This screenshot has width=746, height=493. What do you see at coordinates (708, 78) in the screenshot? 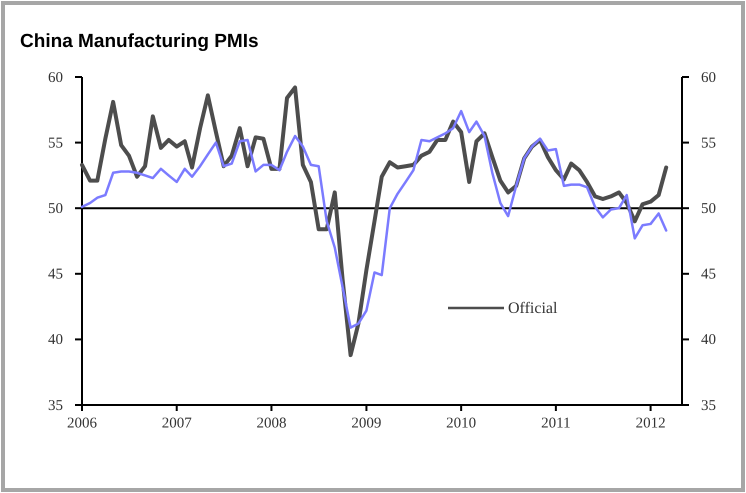
I see `y2-tick-label: 60` at bounding box center [708, 78].